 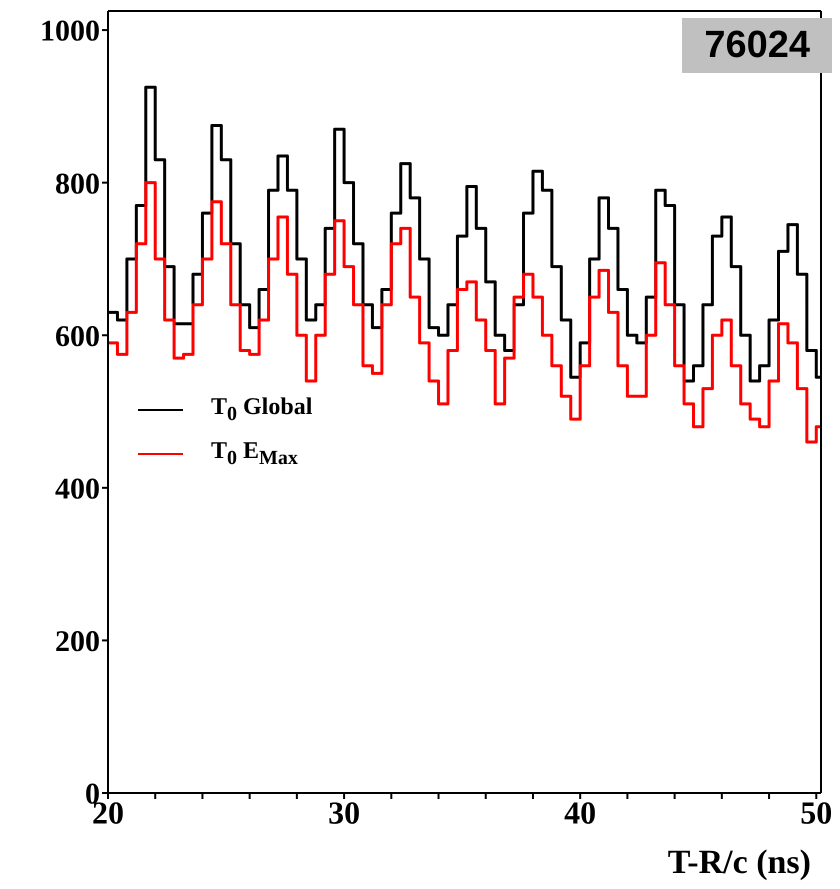 I want to click on y-tick-label: 200, so click(x=77, y=641).